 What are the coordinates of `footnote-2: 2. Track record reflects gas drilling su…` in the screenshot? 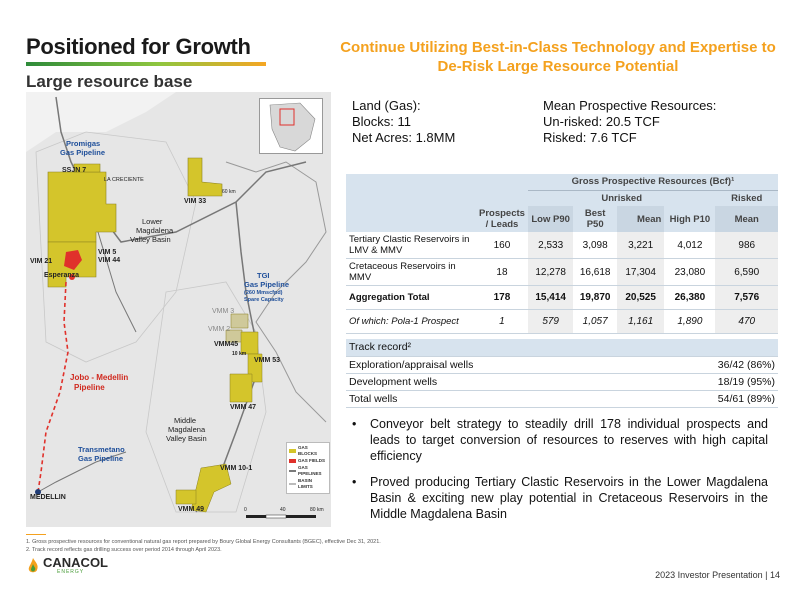 It's located at (124, 550).